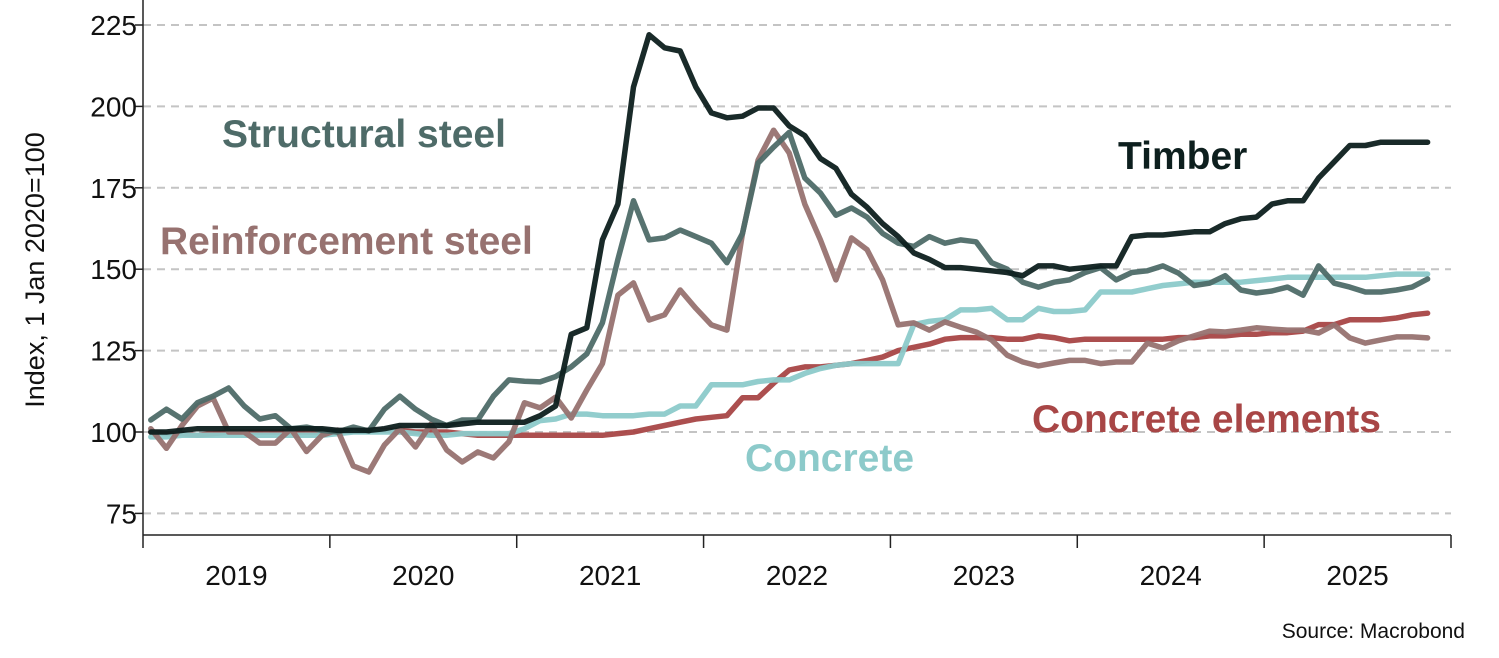 This screenshot has width=1499, height=658. What do you see at coordinates (364, 134) in the screenshot?
I see `label-structural-steel: Structural steel` at bounding box center [364, 134].